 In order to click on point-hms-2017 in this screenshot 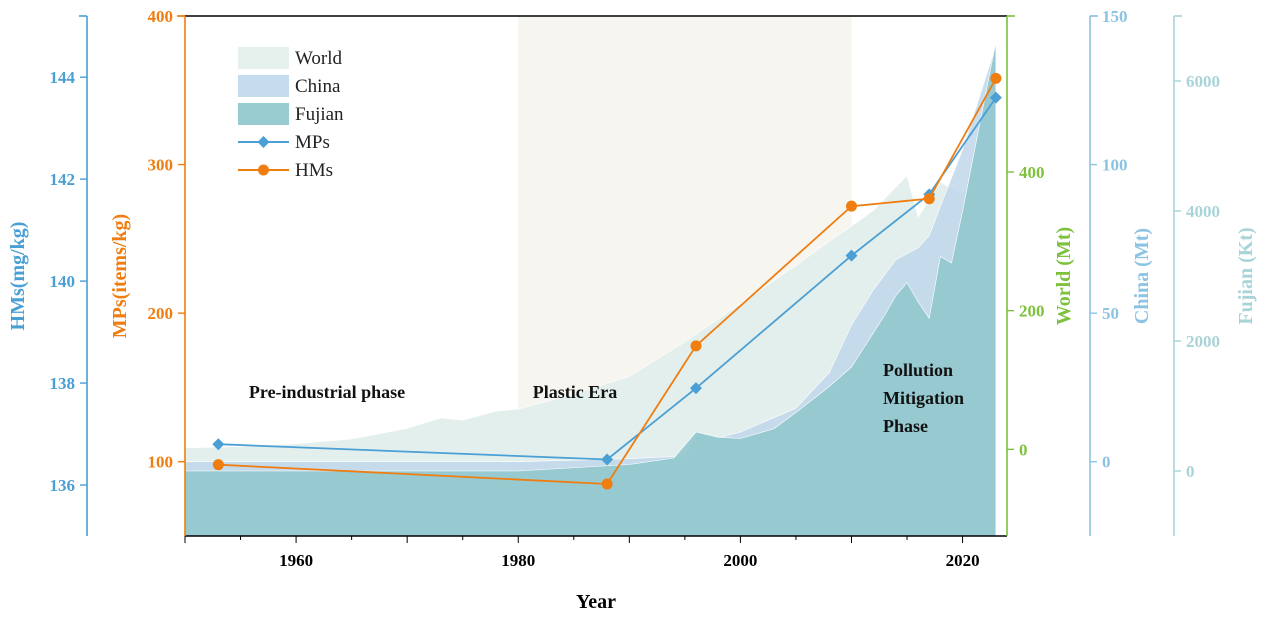, I will do `click(929, 199)`.